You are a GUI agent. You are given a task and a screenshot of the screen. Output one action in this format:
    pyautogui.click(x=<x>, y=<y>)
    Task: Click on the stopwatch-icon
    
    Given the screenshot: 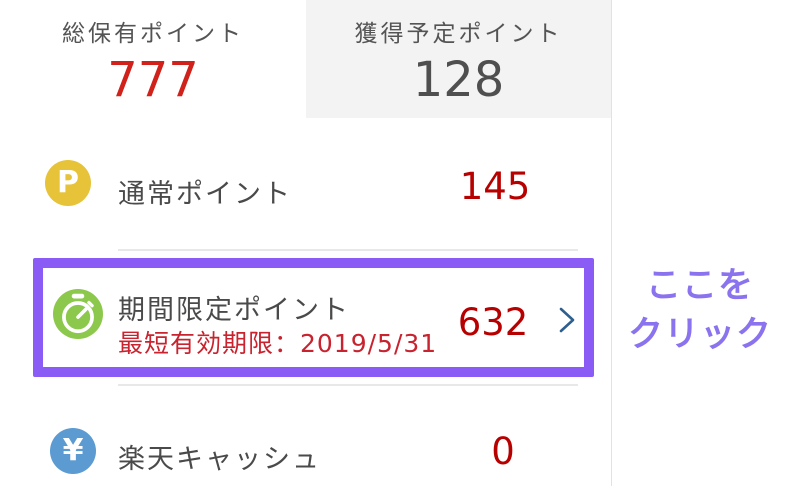 What is the action you would take?
    pyautogui.click(x=78, y=314)
    